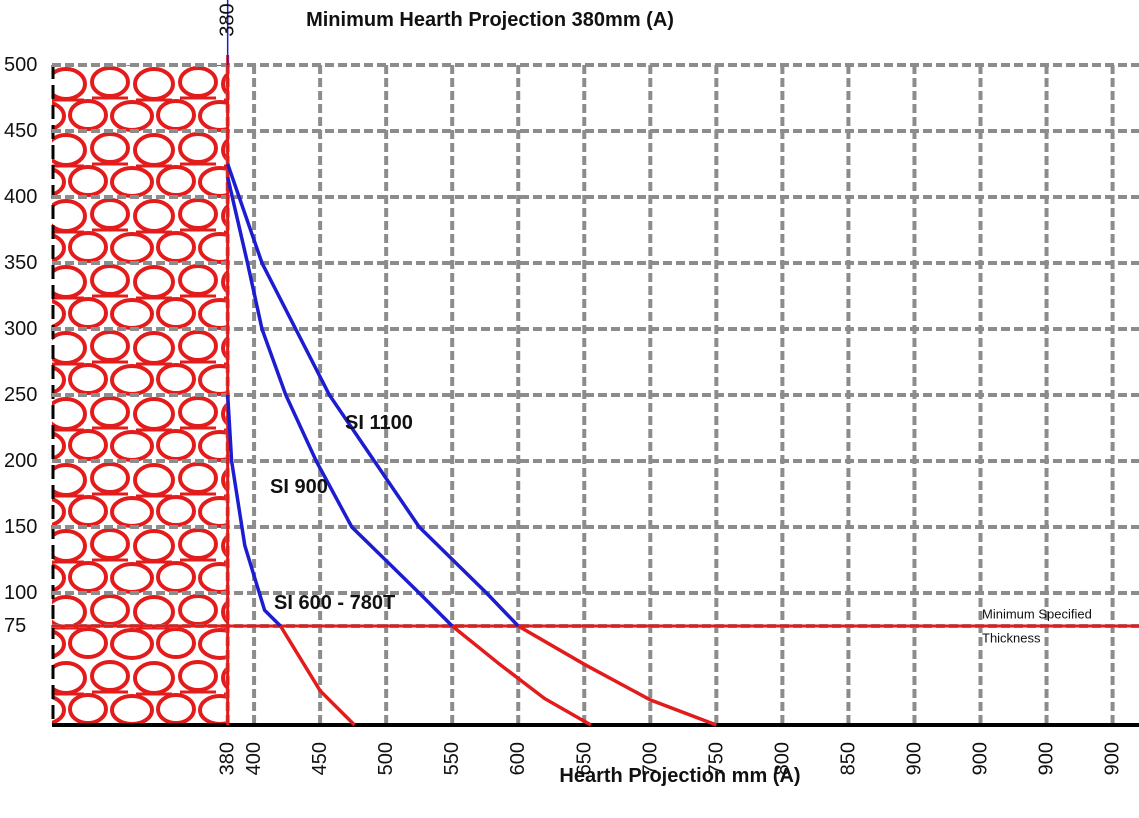 Image resolution: width=1139 pixels, height=818 pixels. I want to click on y-tick-label: 350, so click(20, 263).